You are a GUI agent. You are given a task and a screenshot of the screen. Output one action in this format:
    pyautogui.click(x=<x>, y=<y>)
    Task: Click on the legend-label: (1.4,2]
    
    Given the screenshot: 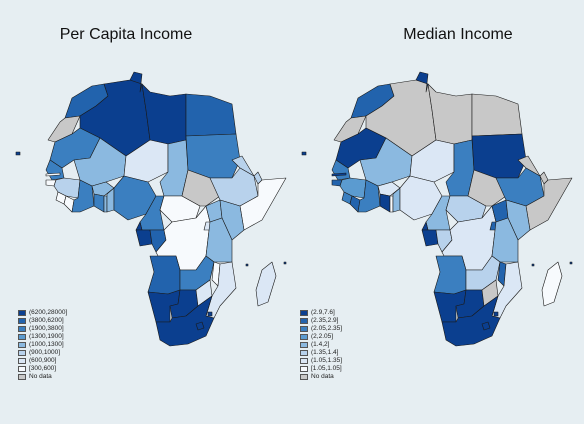 What is the action you would take?
    pyautogui.click(x=320, y=344)
    